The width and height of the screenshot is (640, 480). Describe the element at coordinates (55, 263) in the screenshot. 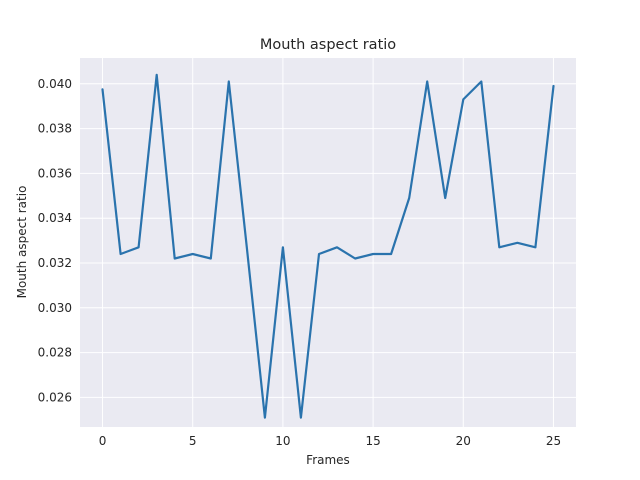

I see `y-tick-label: 0.032` at that location.